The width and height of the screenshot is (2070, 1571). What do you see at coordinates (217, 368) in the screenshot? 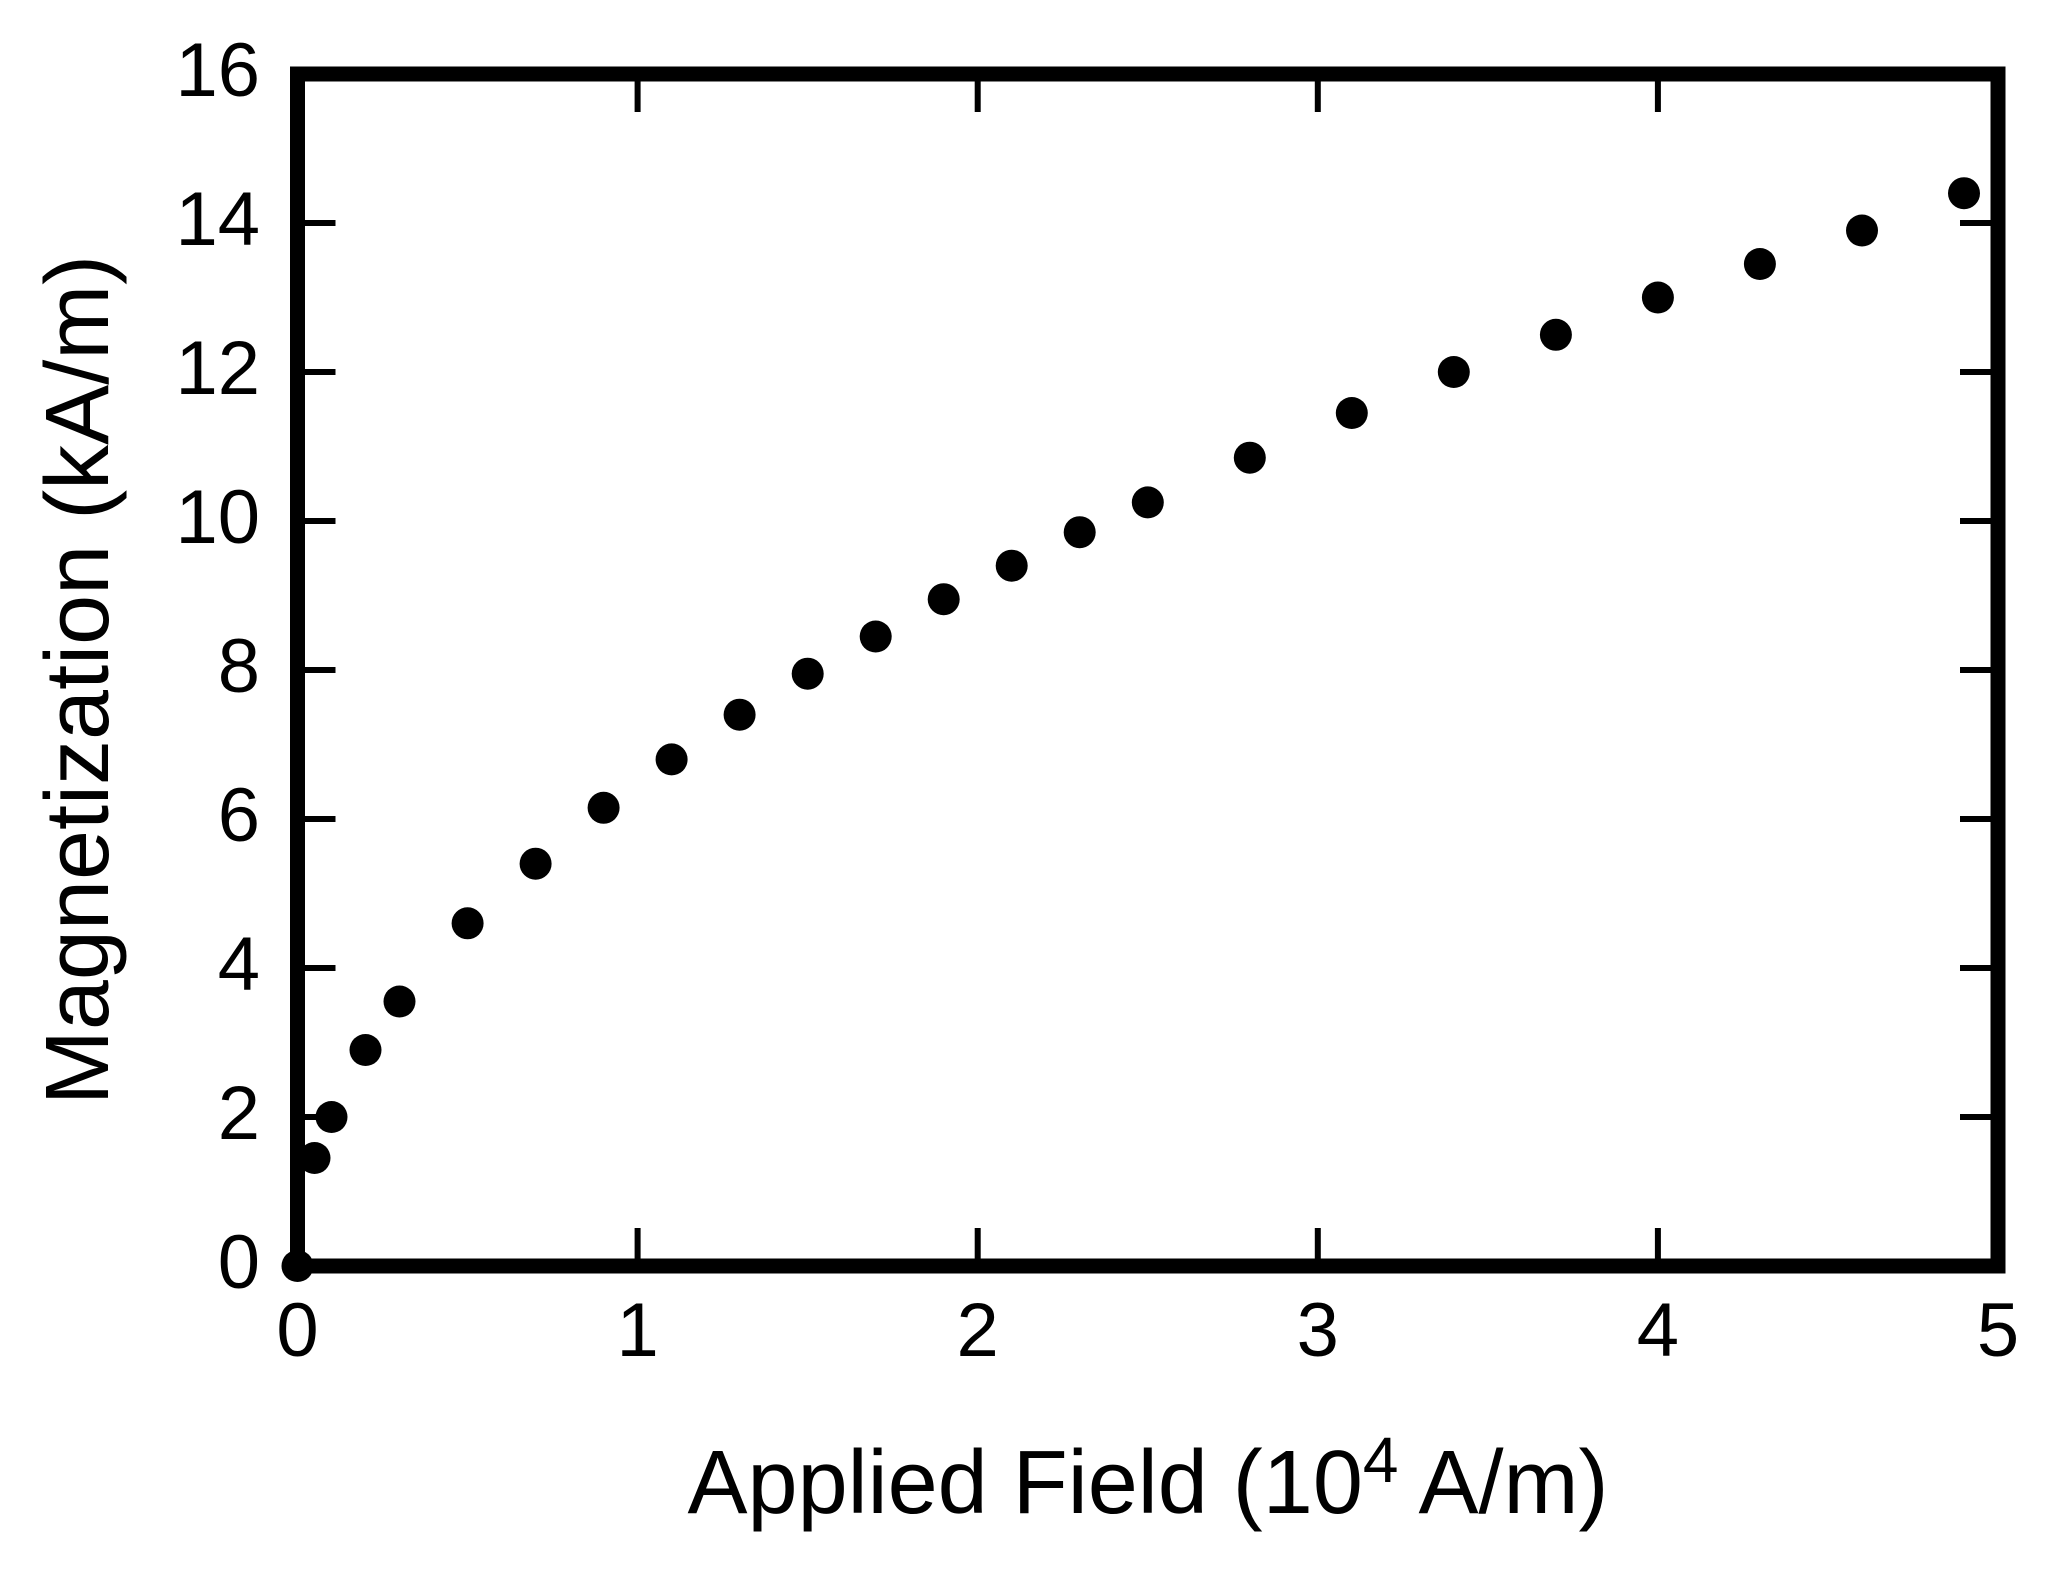
I see `y-tick-label: 12` at bounding box center [217, 368].